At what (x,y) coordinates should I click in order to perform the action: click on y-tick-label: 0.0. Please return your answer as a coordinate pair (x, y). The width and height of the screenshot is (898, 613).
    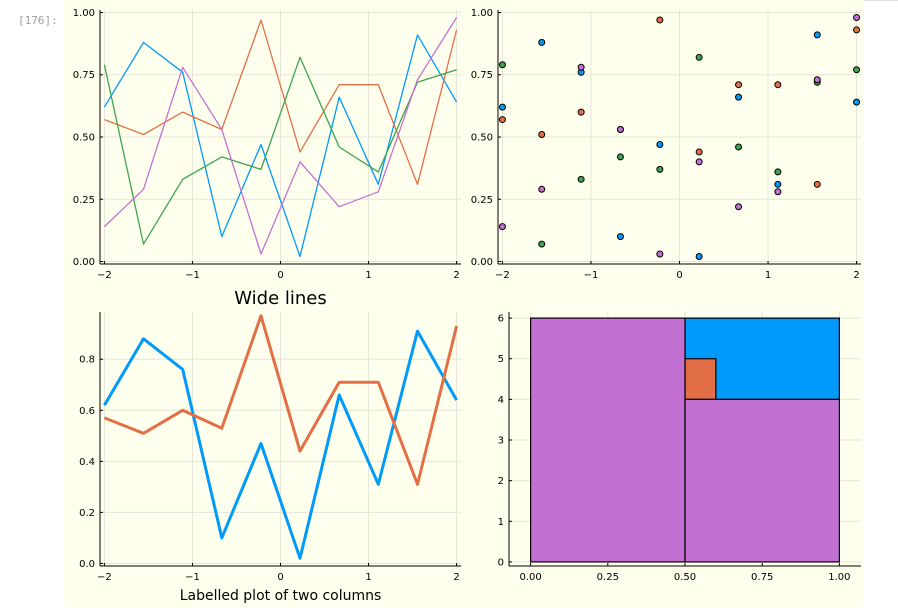
    Looking at the image, I should click on (87, 564).